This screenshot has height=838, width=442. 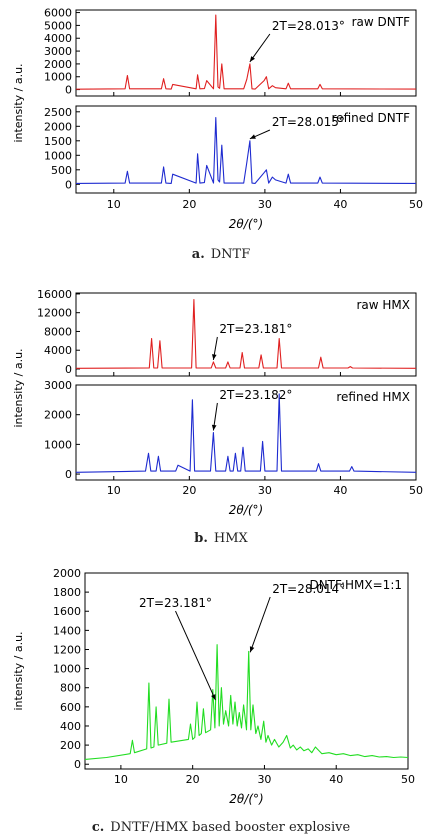 What do you see at coordinates (214, 427) in the screenshot?
I see `annotation-arrowhead-p1-s1` at bounding box center [214, 427].